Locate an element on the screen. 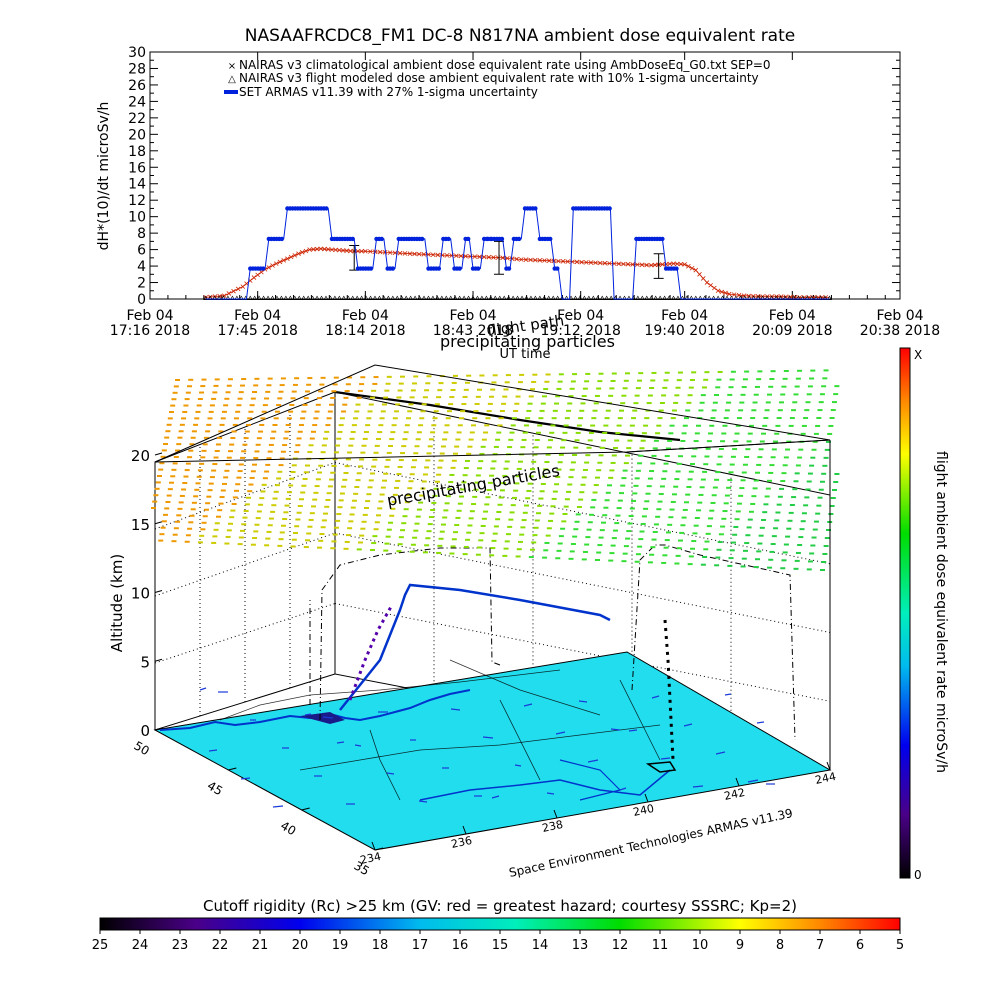 This screenshot has height=1004, width=1000. y-tick-label: 22 is located at coordinates (137, 119).